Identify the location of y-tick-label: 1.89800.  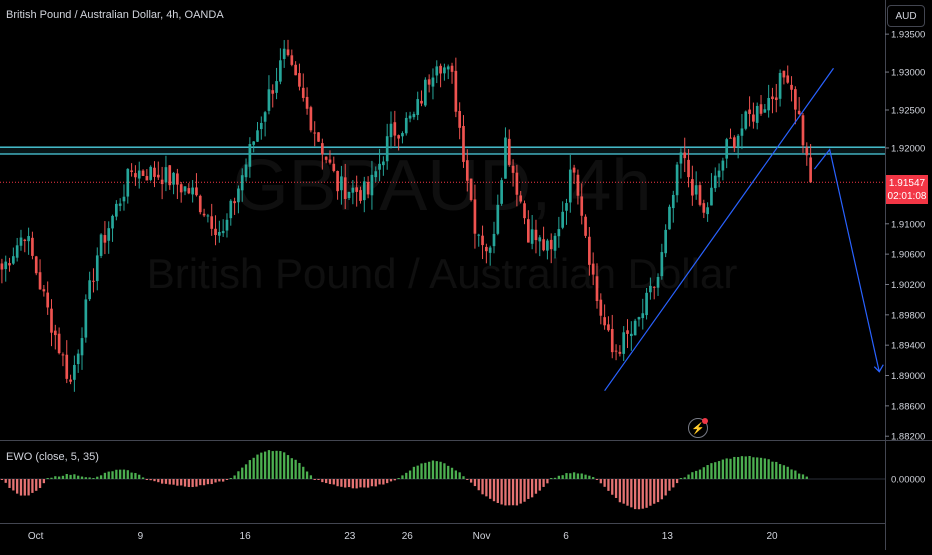
(908, 315).